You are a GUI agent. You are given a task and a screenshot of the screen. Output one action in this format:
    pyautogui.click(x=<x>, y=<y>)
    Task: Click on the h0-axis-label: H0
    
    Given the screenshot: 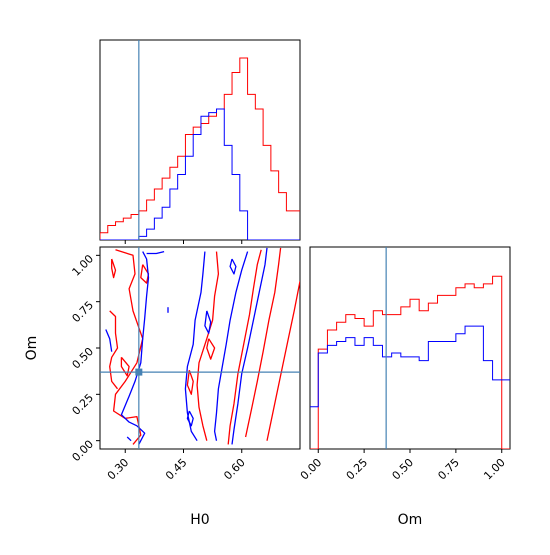 What is the action you would take?
    pyautogui.click(x=199, y=520)
    